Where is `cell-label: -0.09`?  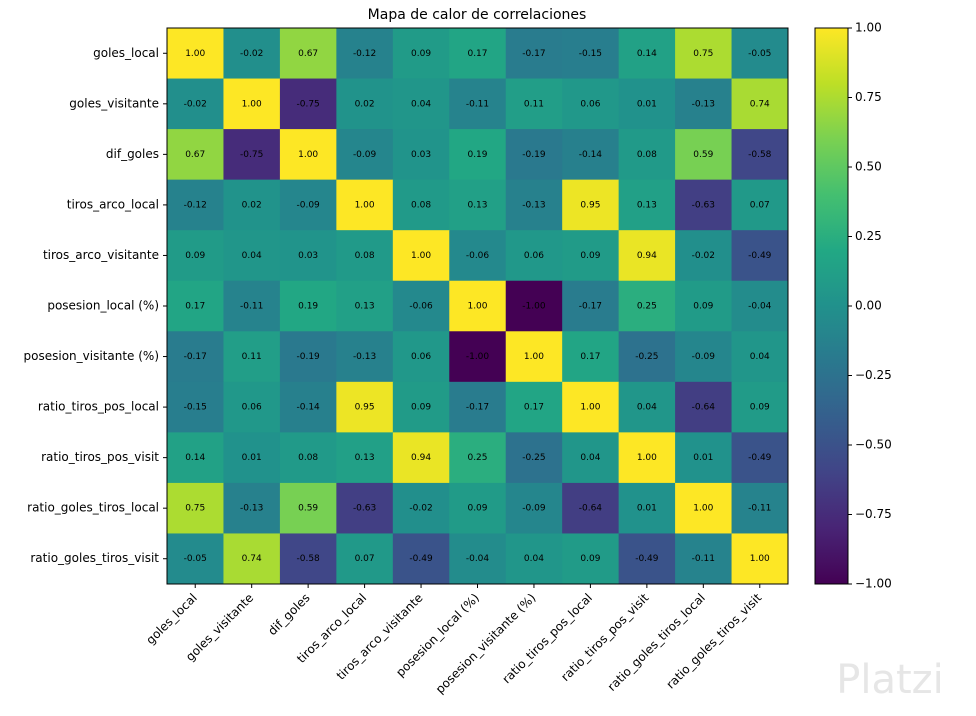 cell-label: -0.09 is located at coordinates (704, 357).